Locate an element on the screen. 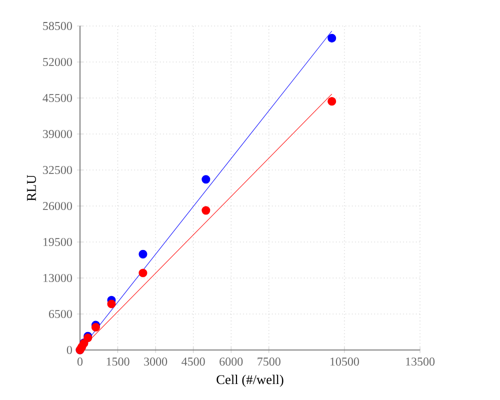 This screenshot has width=500, height=400. x-axis-title: Cell (#/well) is located at coordinates (250, 380).